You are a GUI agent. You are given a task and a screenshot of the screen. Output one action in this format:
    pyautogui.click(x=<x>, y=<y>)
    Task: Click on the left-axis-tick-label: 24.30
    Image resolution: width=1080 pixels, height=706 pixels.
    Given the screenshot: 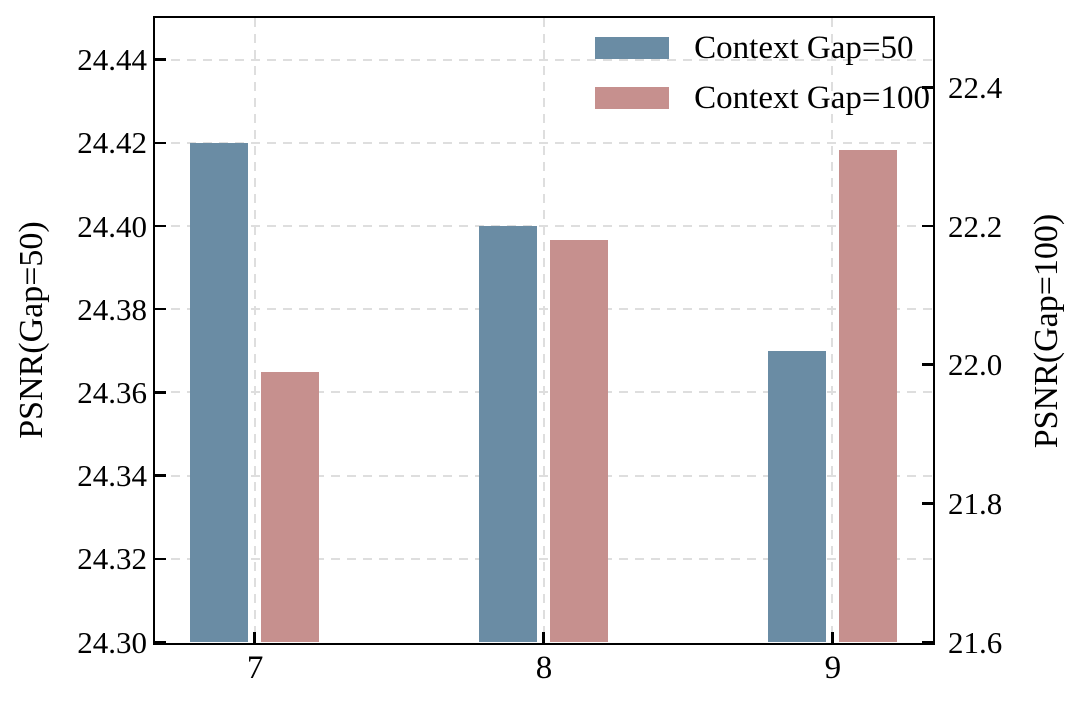 What is the action you would take?
    pyautogui.click(x=112, y=642)
    